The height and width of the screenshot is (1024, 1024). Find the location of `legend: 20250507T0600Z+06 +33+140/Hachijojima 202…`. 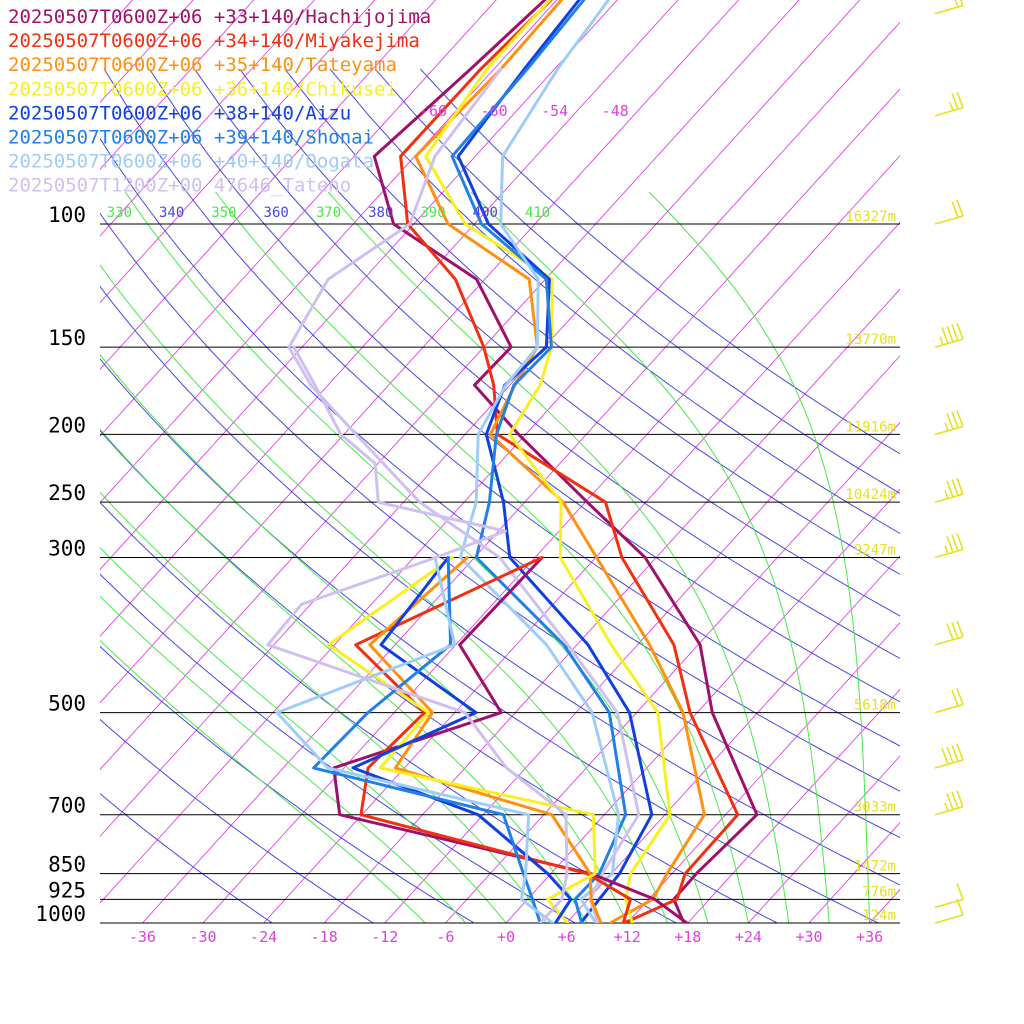

legend: 20250507T0600Z+06 +33+140/Hachijojima 202… is located at coordinates (219, 101).